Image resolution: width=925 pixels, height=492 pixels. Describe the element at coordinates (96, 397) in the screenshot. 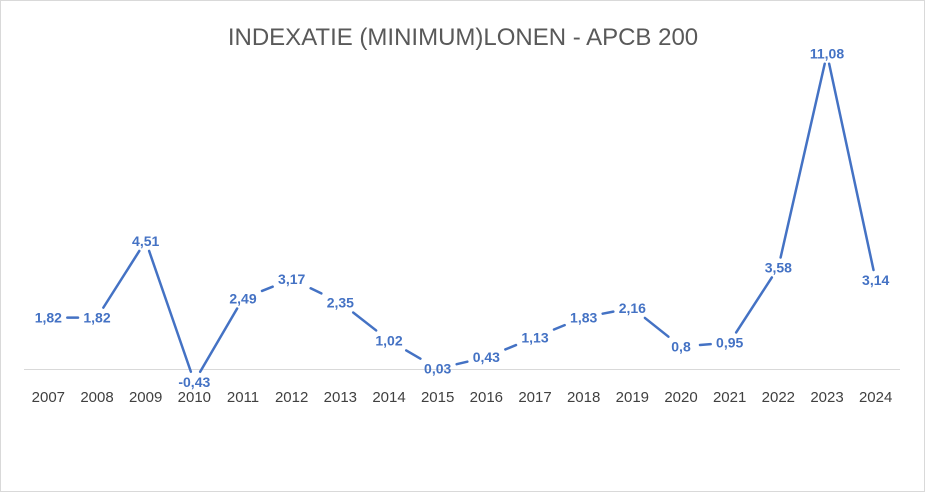

I see `x-tick-label: 2008` at that location.